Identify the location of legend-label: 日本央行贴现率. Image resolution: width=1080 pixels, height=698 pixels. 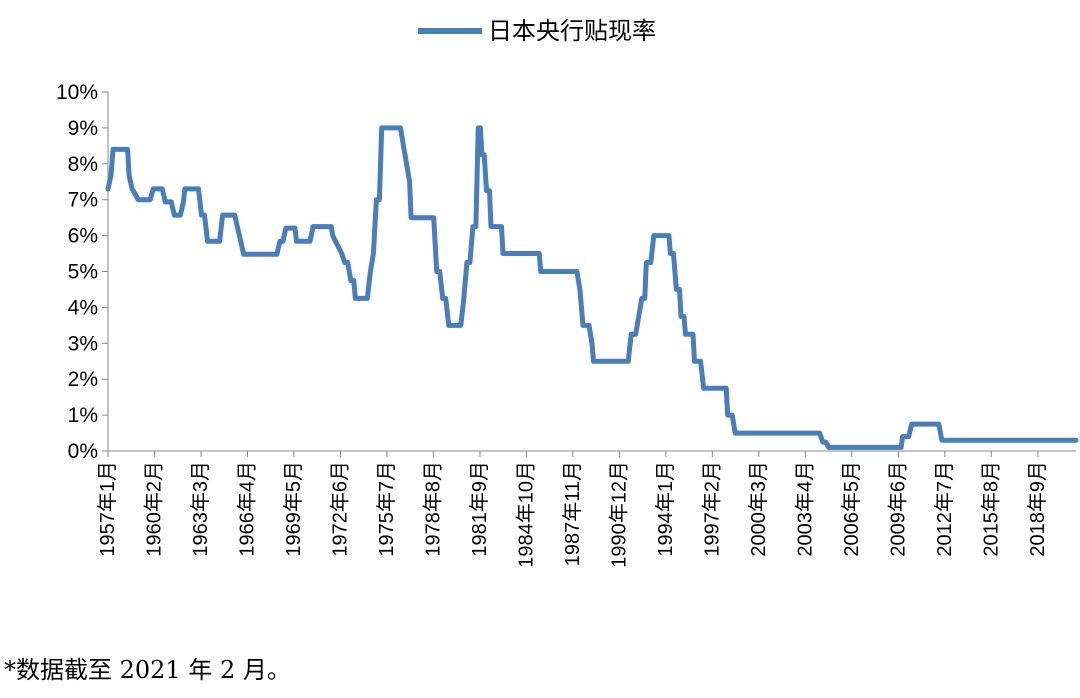
(572, 31).